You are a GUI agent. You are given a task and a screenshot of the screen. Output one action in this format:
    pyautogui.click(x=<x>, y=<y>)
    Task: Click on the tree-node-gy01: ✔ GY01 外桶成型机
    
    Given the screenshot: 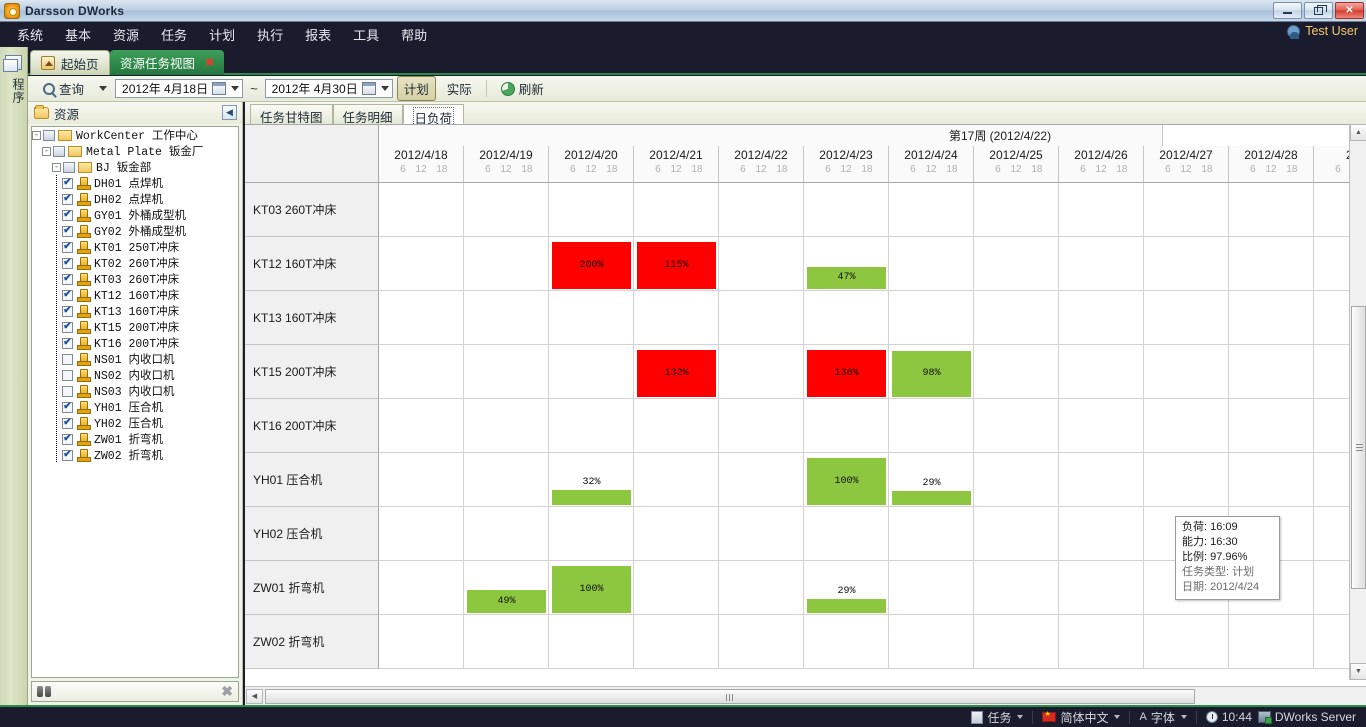 What is the action you would take?
    pyautogui.click(x=135, y=215)
    